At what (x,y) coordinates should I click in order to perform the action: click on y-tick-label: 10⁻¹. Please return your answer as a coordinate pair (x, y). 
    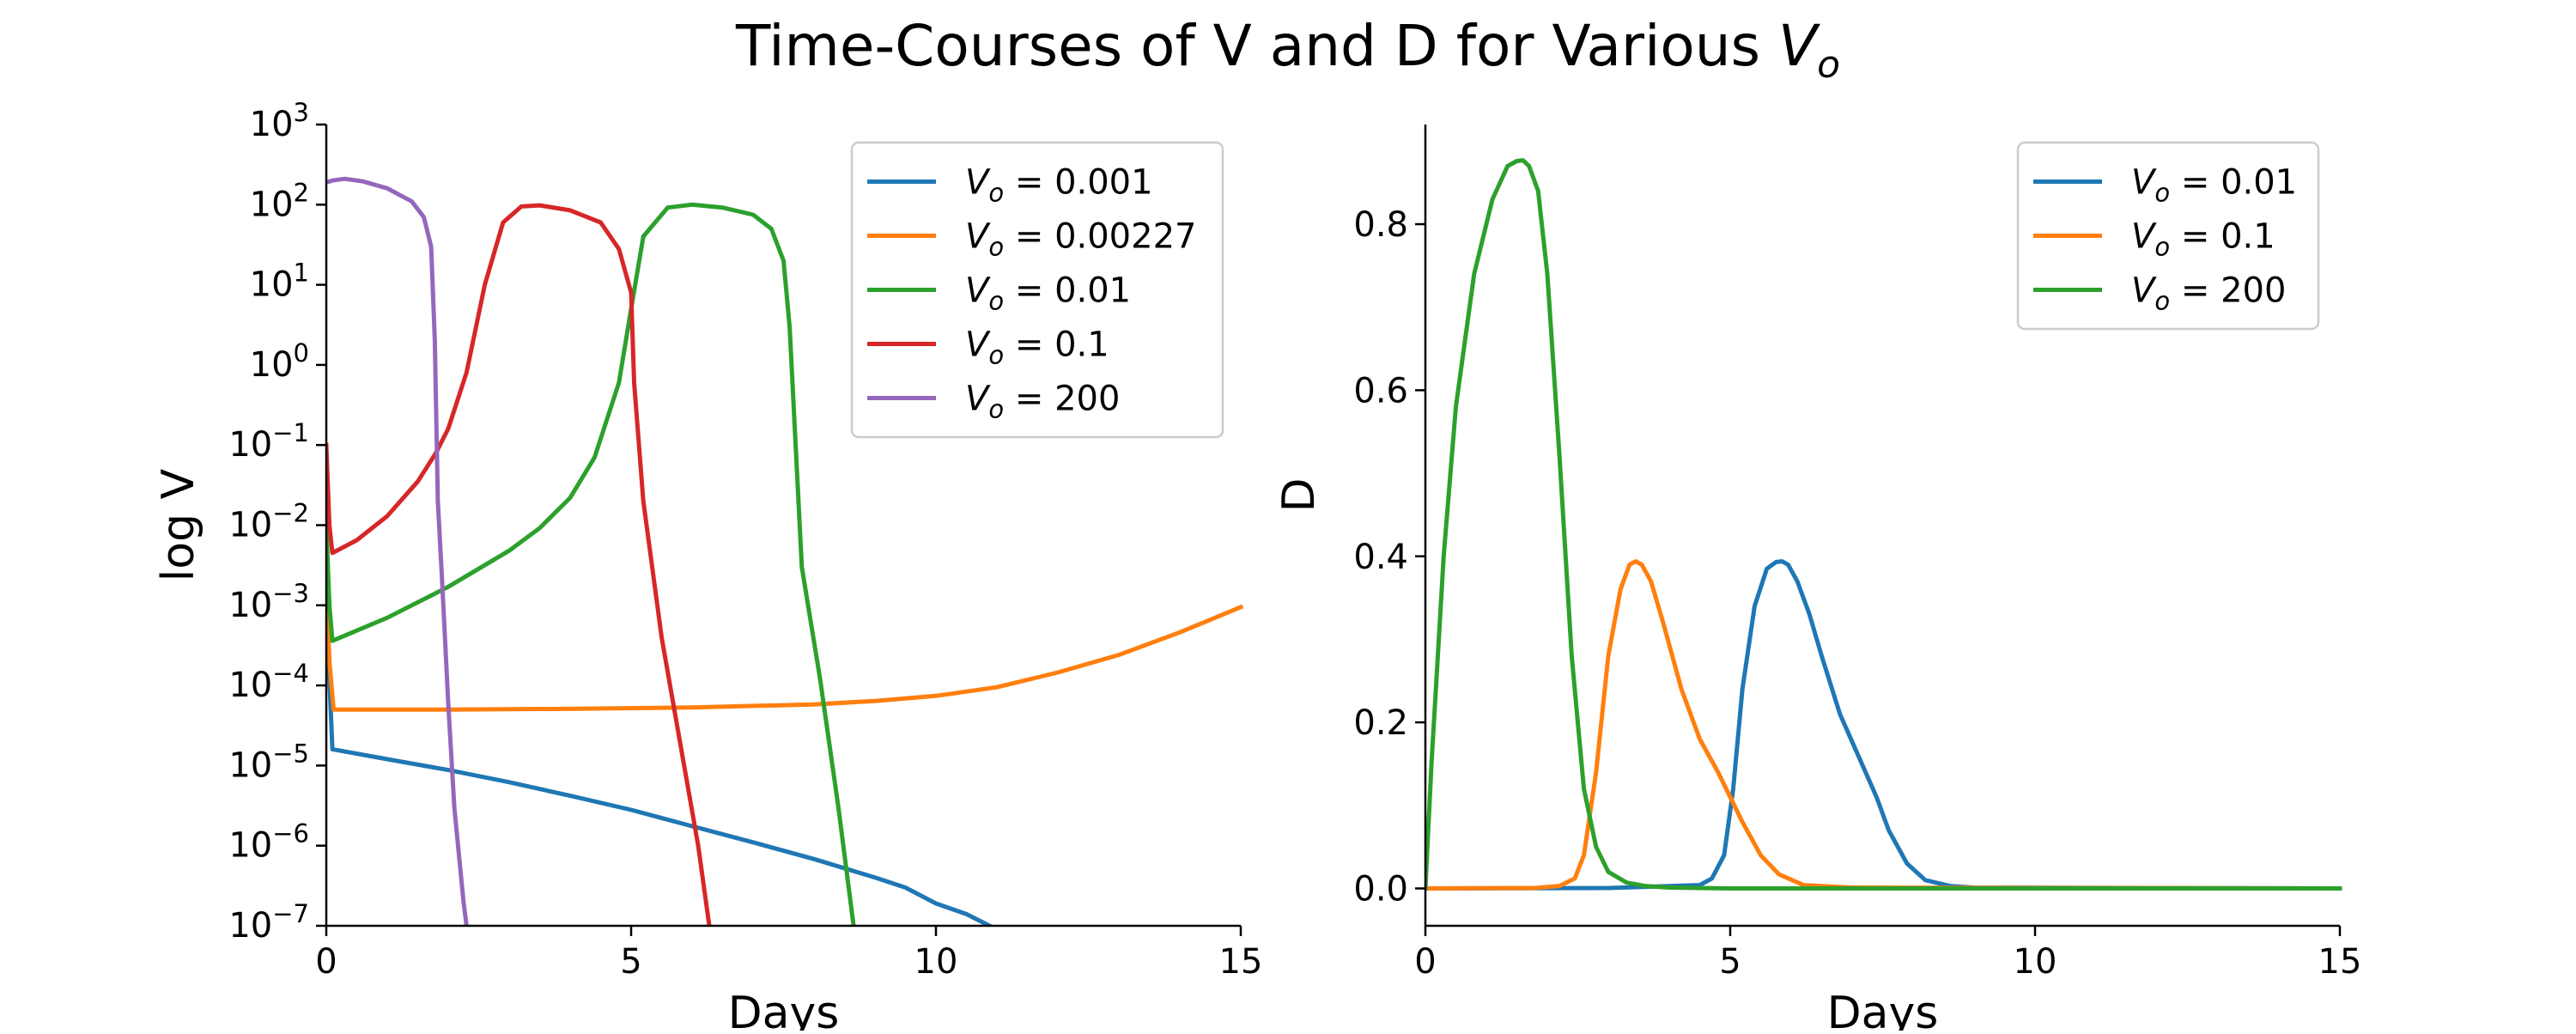
    Looking at the image, I should click on (269, 441).